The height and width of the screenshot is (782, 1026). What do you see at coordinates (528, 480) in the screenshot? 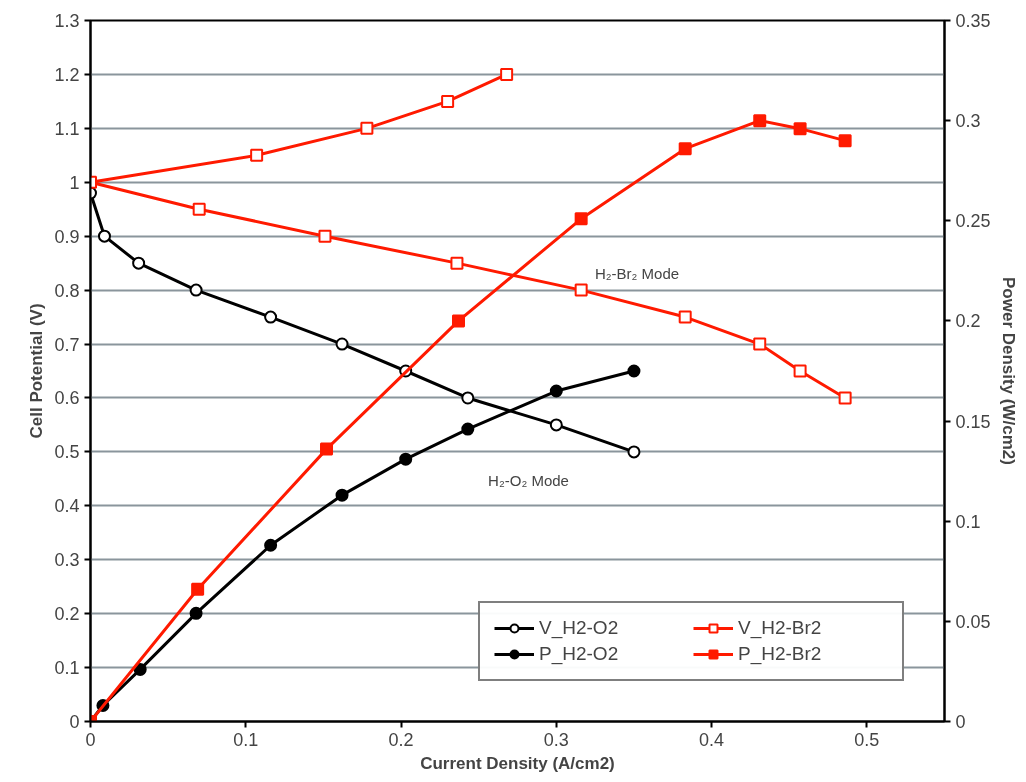
I see `annotation: H₂-O₂ Mode` at bounding box center [528, 480].